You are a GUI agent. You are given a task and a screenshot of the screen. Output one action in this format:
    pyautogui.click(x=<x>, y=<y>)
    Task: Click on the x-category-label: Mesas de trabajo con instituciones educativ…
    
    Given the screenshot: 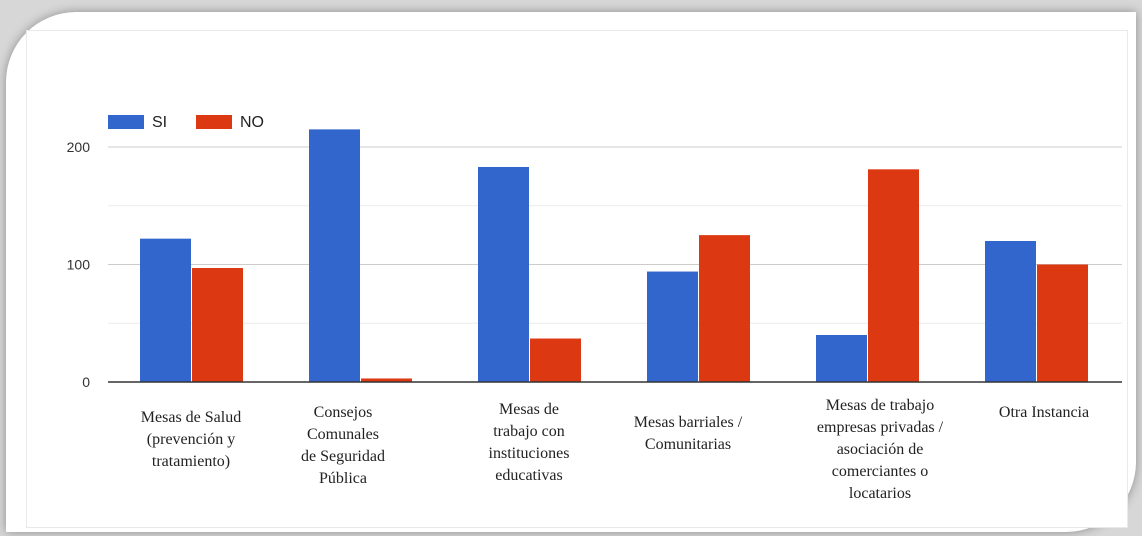 What is the action you would take?
    pyautogui.click(x=529, y=442)
    